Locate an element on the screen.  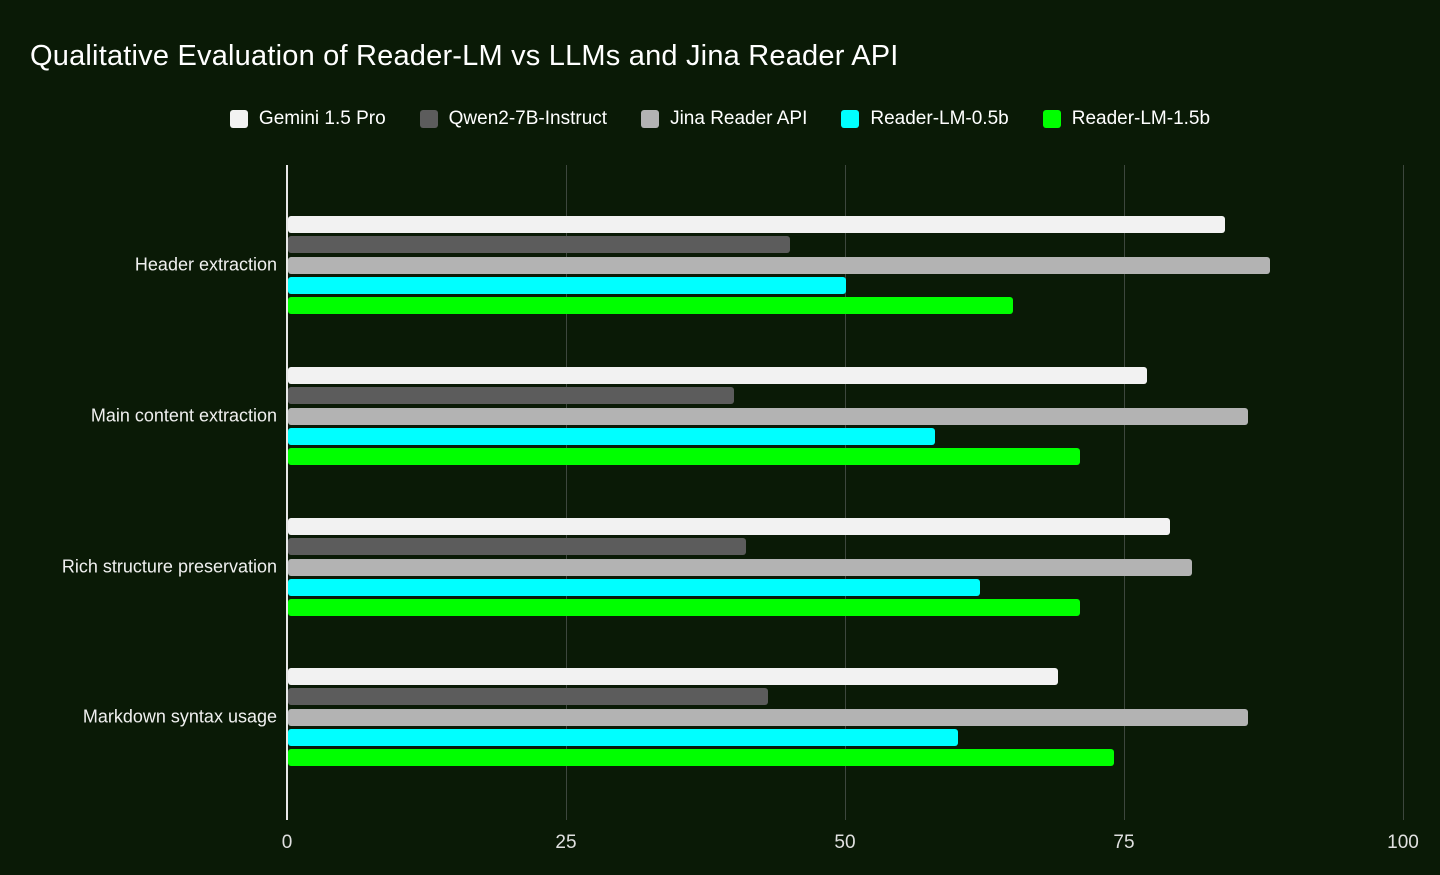
x-tick-label: 75 is located at coordinates (1124, 842).